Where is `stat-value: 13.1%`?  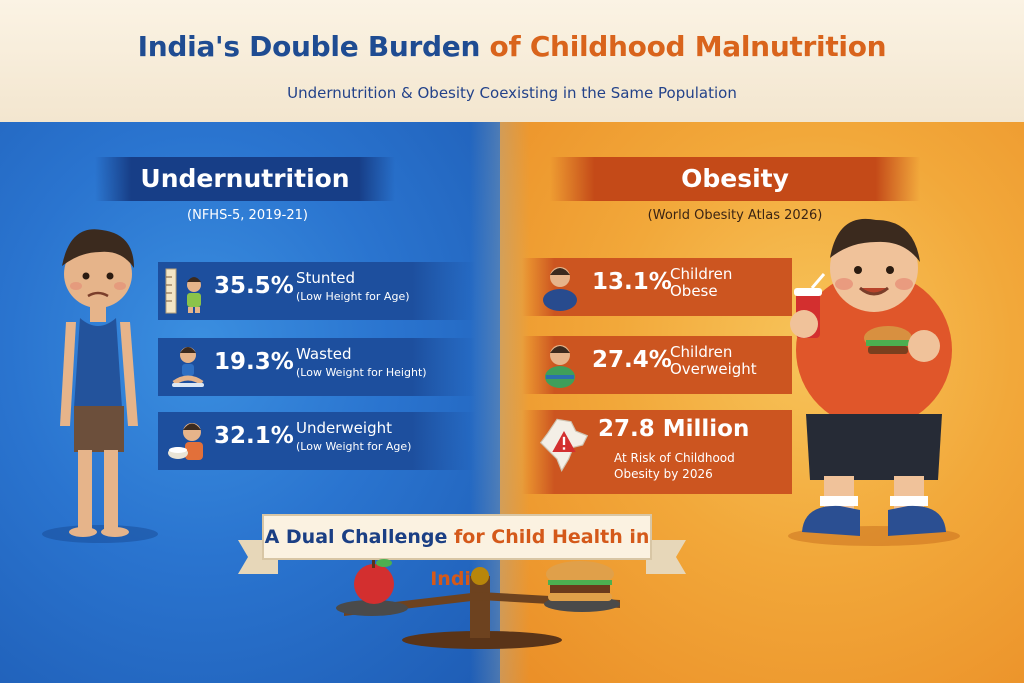
stat-value: 13.1% is located at coordinates (632, 282).